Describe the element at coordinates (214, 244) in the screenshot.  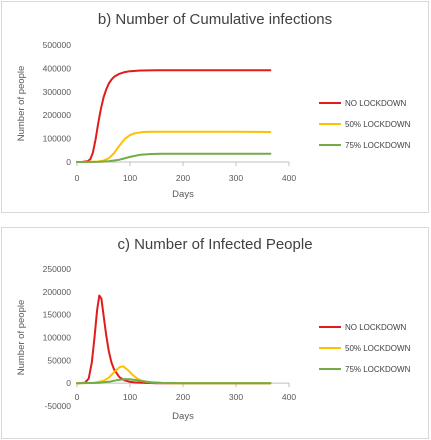
I see `chart-title: c) Number of Infected People` at that location.